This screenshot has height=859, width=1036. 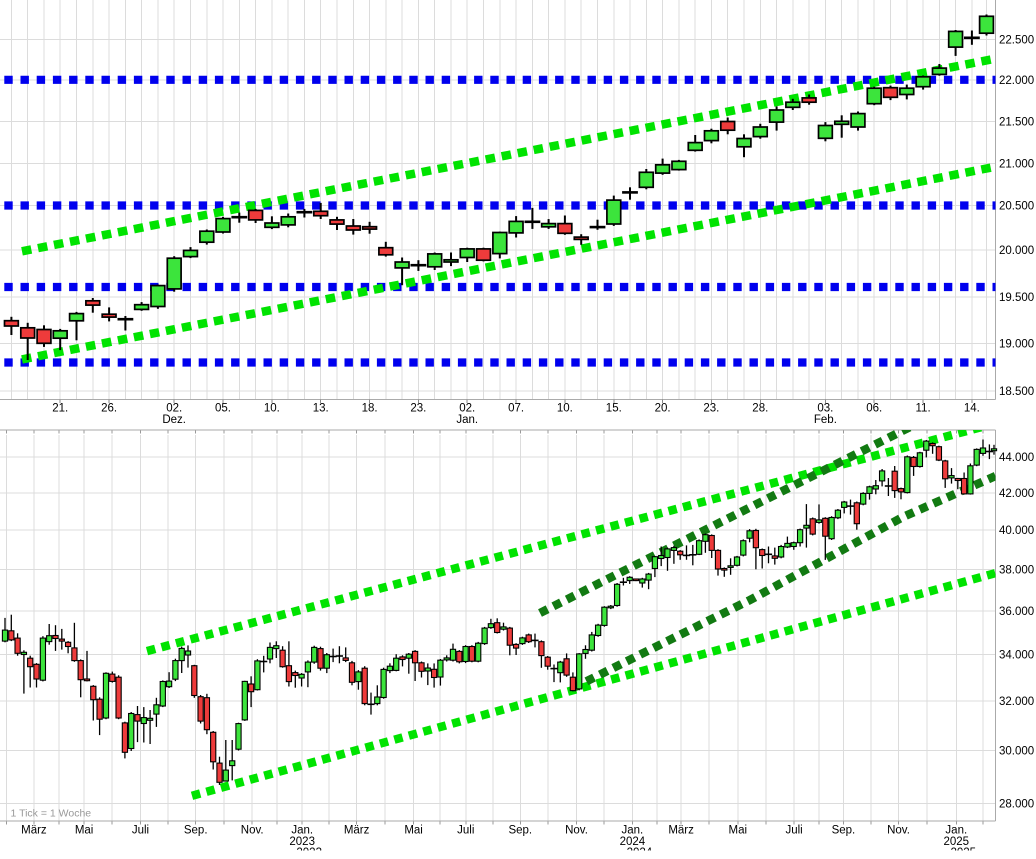 What do you see at coordinates (223, 409) in the screenshot?
I see `svg-text: 05.` at bounding box center [223, 409].